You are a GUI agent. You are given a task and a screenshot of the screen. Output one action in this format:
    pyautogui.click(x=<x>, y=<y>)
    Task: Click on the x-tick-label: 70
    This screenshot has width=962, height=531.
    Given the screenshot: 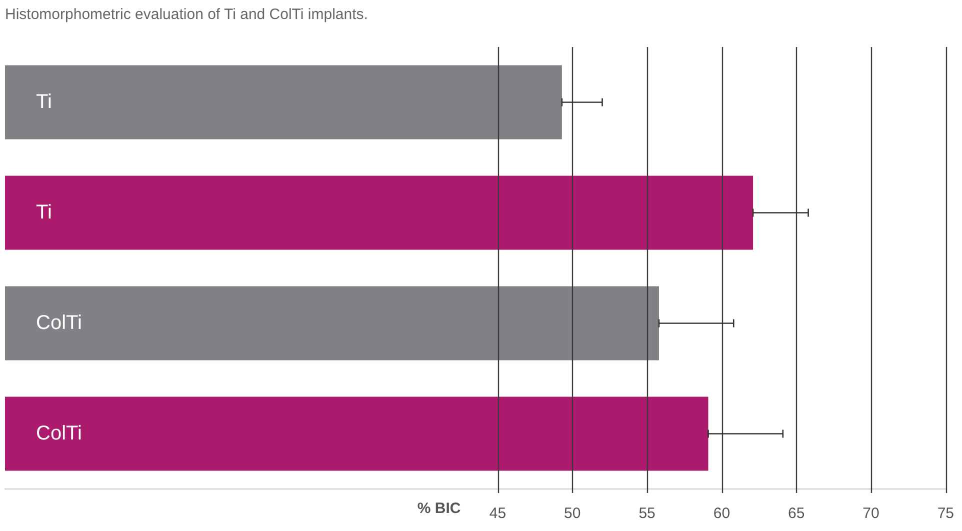 What is the action you would take?
    pyautogui.click(x=871, y=513)
    